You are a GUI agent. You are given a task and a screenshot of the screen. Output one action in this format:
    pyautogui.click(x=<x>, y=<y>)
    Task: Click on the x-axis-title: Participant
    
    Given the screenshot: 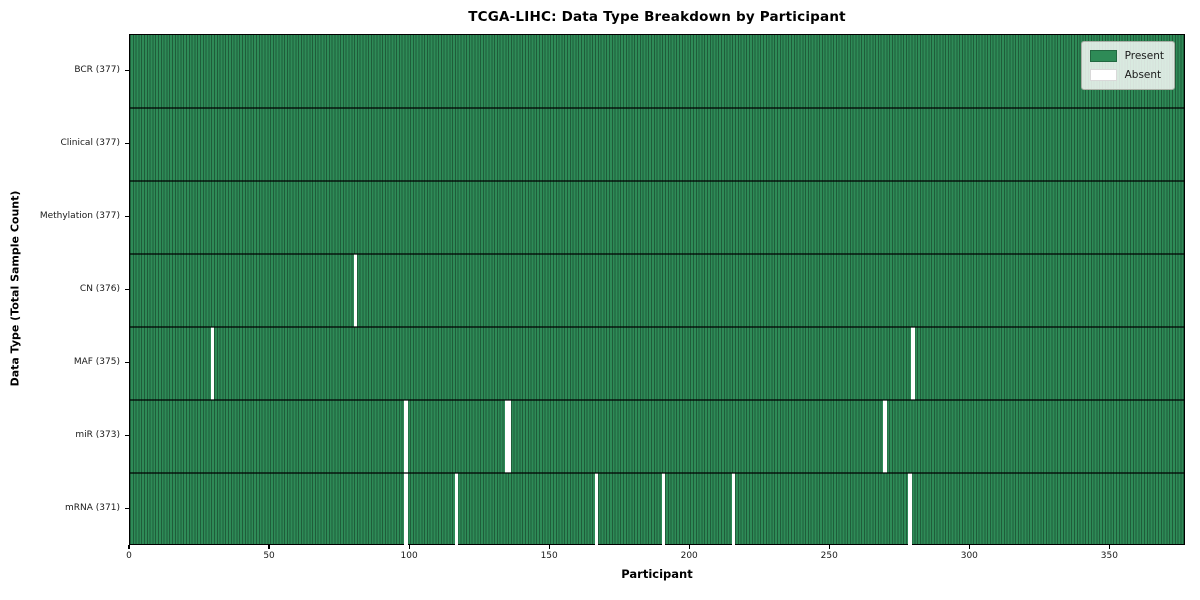 What is the action you would take?
    pyautogui.click(x=657, y=574)
    